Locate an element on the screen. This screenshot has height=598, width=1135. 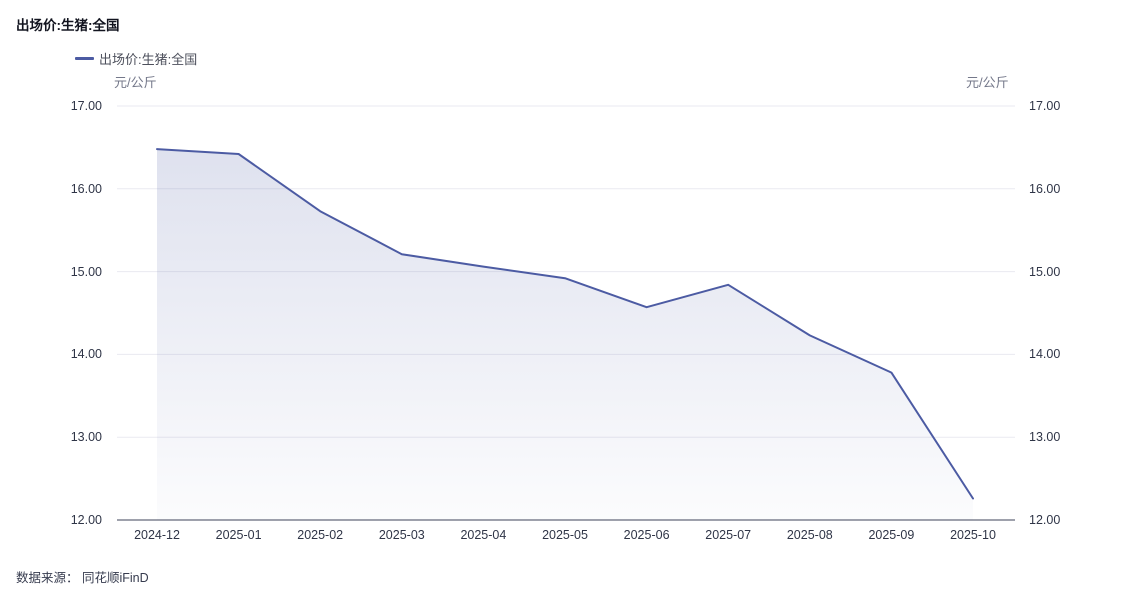
legend-line-icon is located at coordinates (84, 58).